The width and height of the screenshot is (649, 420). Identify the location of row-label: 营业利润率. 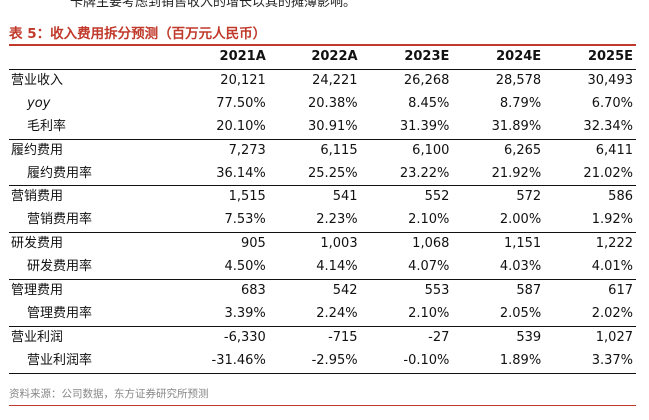
(93, 361).